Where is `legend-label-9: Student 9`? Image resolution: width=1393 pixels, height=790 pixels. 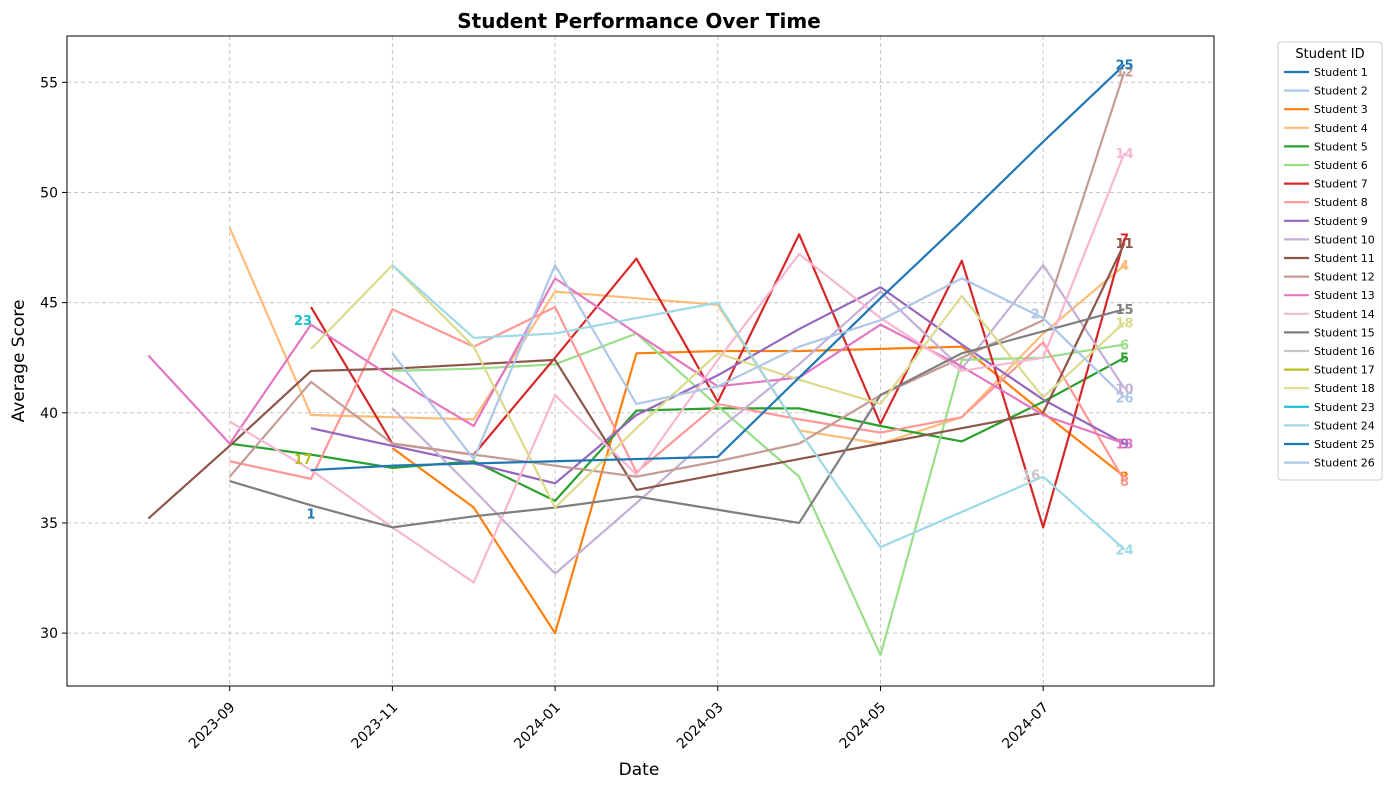 legend-label-9: Student 9 is located at coordinates (1341, 221).